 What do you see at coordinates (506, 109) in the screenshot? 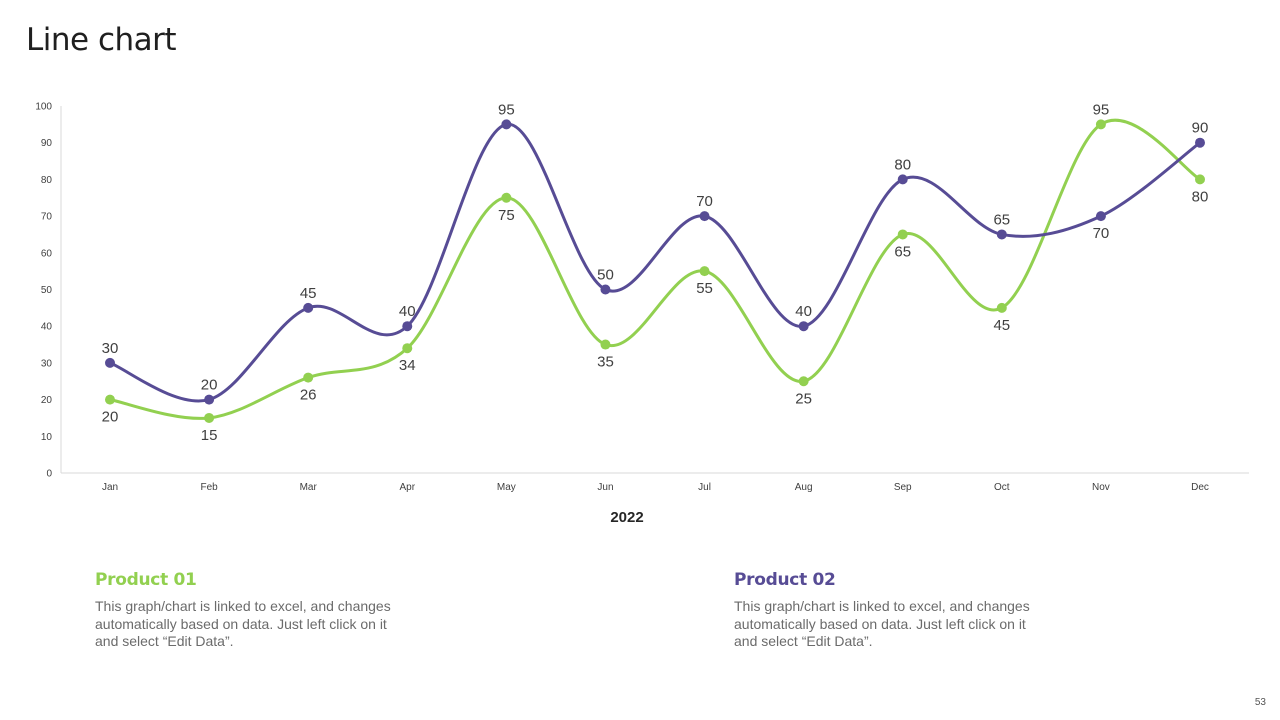
I see `data-label-product-02: 95` at bounding box center [506, 109].